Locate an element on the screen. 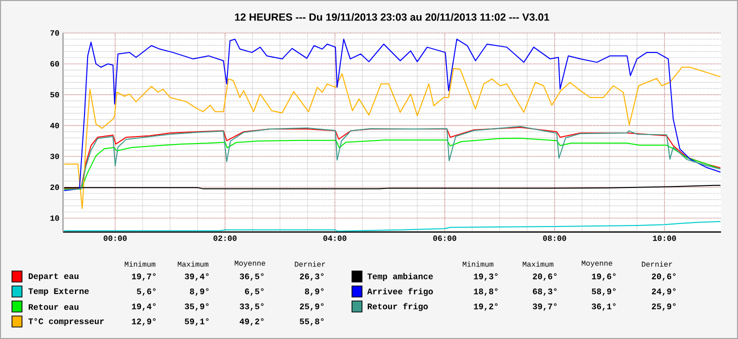  chart-title: 12 HEURES --- Du 19/11/2013 23:03 au 20/11/2013 11:02 --- V3.01 is located at coordinates (392, 17).